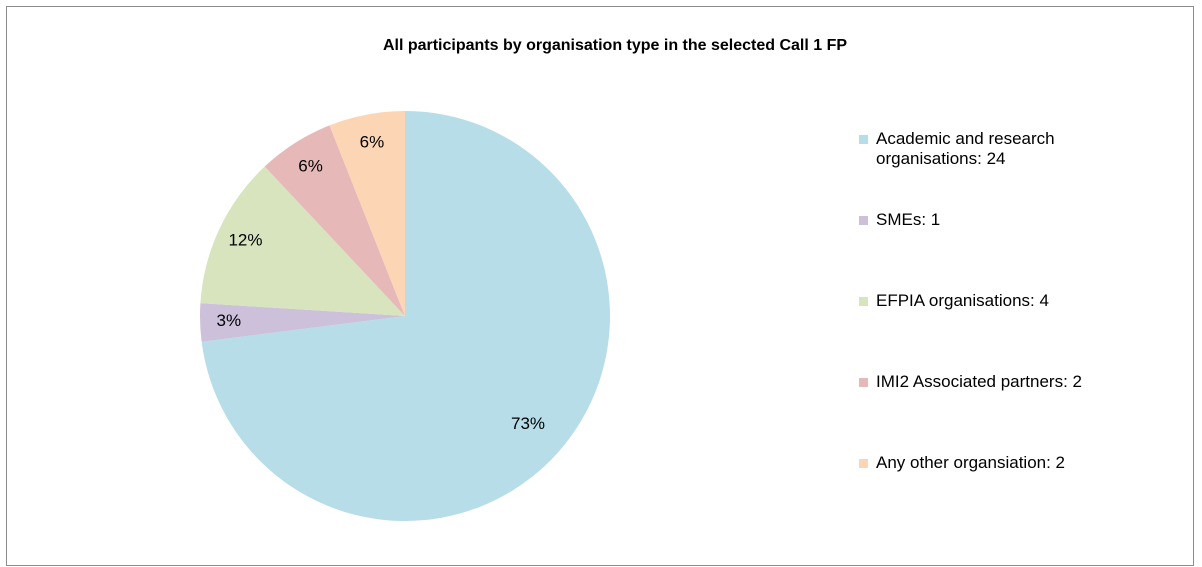  Describe the element at coordinates (965, 148) in the screenshot. I see `legend-label: Academic and research organisations: 24` at that location.